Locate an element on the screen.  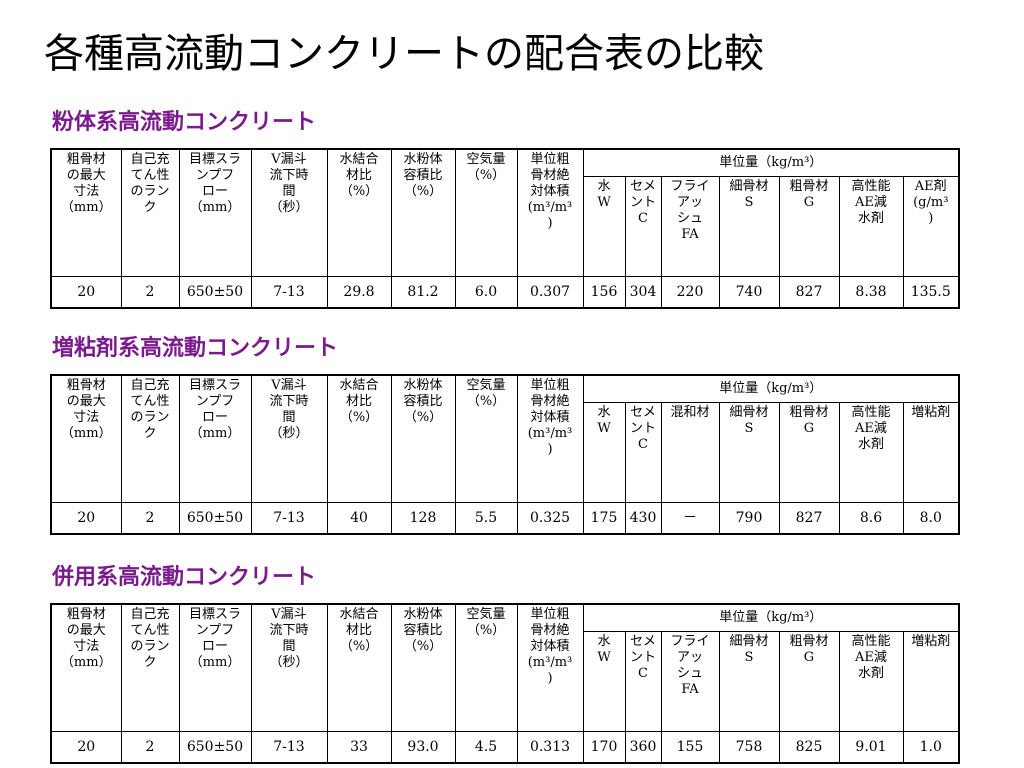
value-unit-admixture: － is located at coordinates (690, 518).